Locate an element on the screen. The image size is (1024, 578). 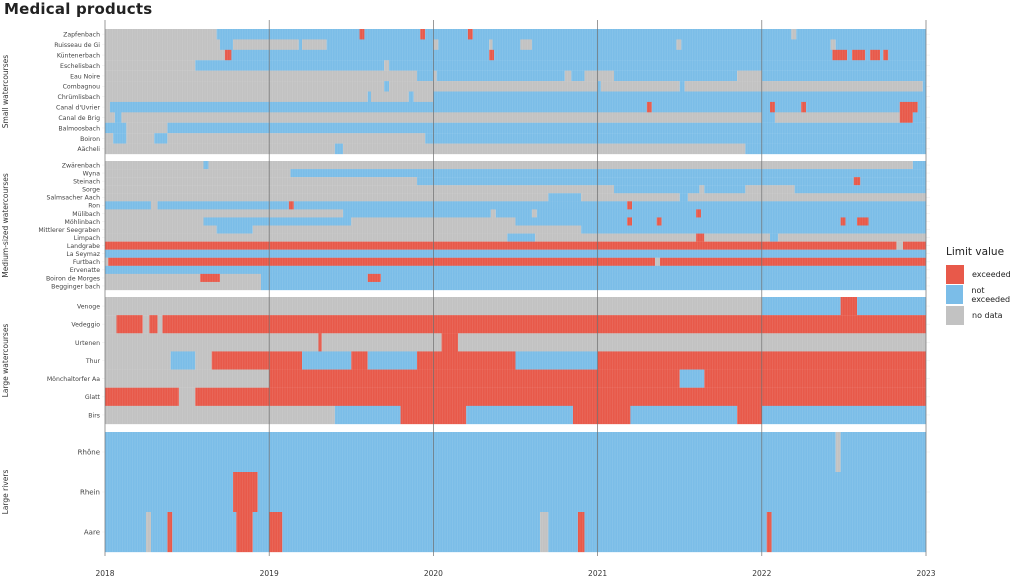
row-label: Steinach is located at coordinates (86, 182).